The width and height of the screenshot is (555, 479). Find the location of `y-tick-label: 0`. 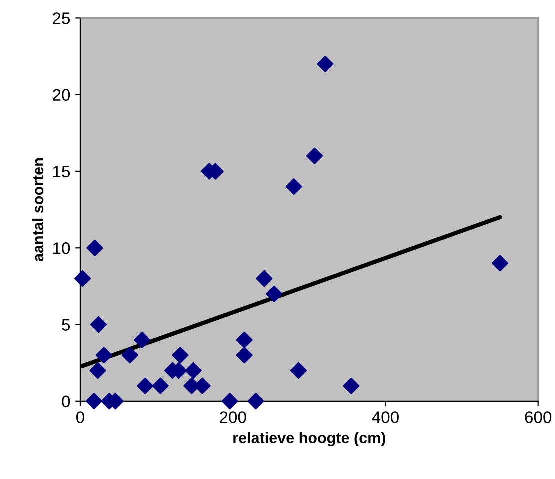

y-tick-label: 0 is located at coordinates (66, 402).